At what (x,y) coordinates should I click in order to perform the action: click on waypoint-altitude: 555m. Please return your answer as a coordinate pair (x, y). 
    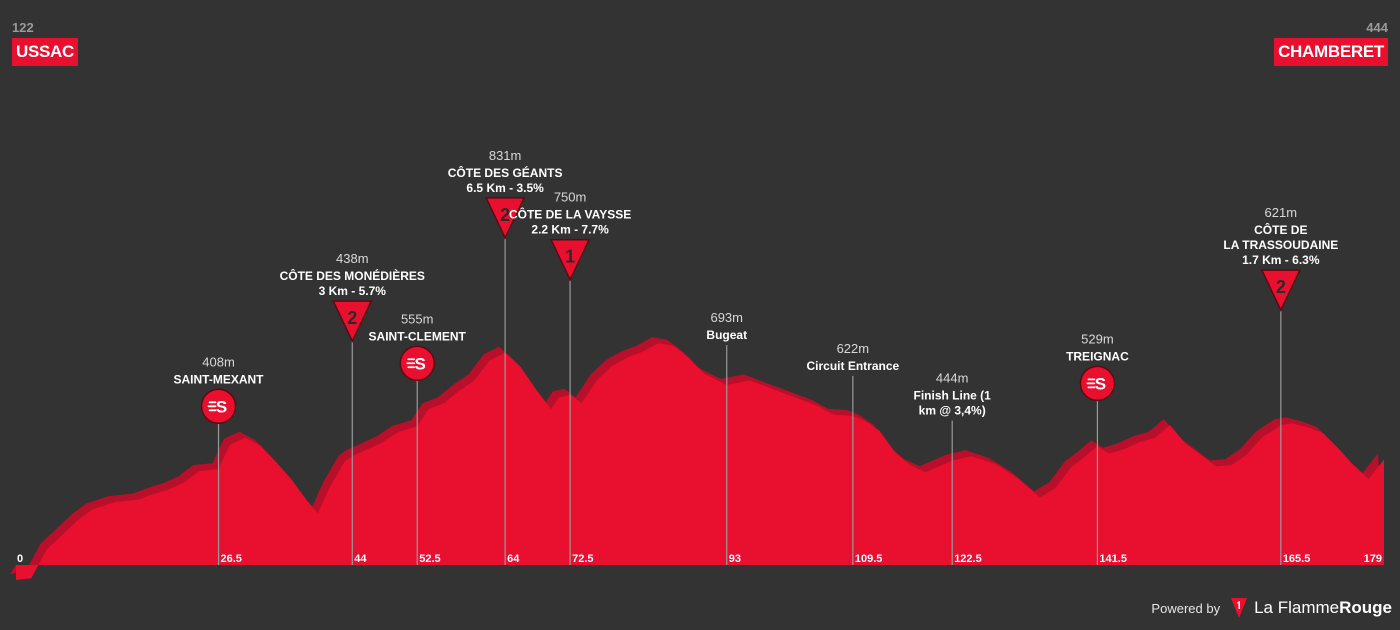
    Looking at the image, I should click on (417, 318).